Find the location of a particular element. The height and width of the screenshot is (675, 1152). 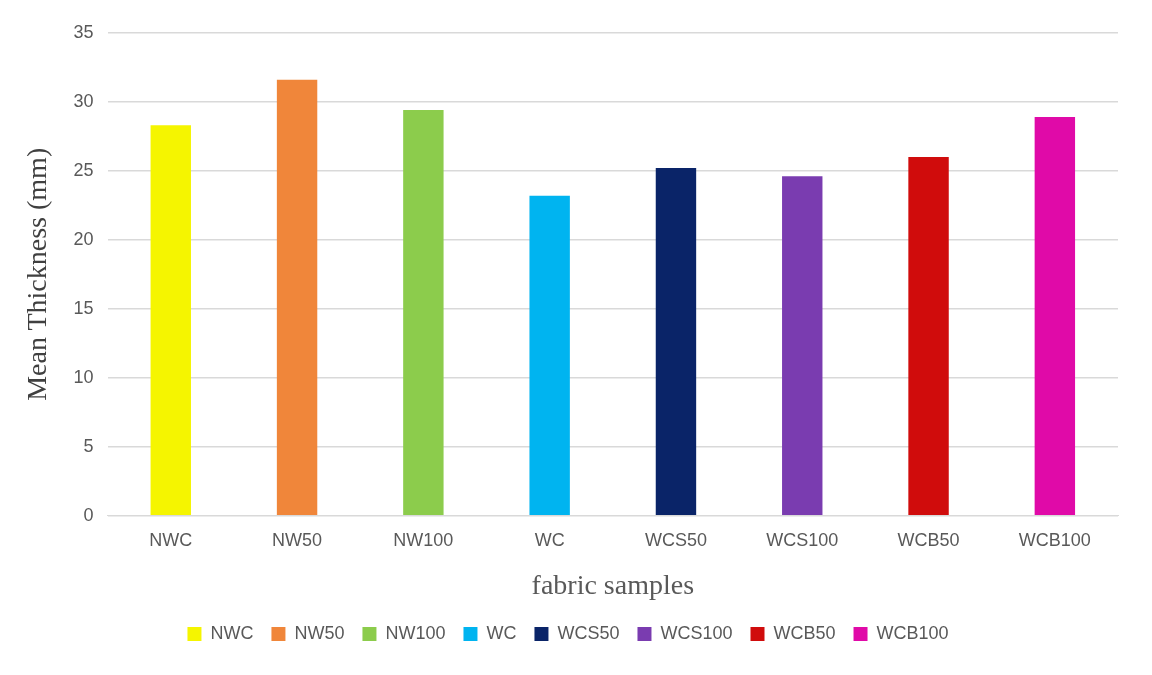

x-tick-label: WCS100 is located at coordinates (802, 539).